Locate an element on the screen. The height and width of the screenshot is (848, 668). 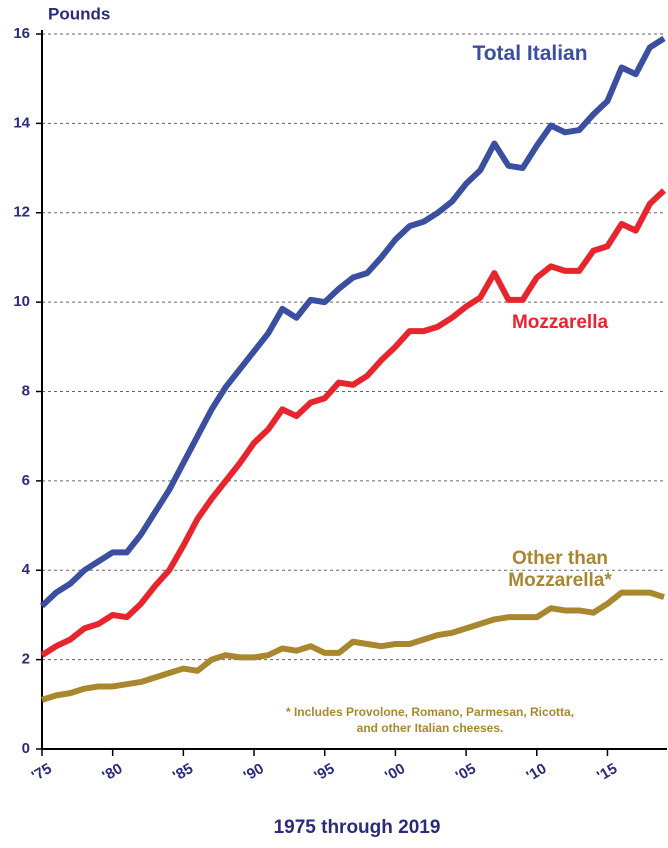
x-tick-label: '10 is located at coordinates (536, 772).